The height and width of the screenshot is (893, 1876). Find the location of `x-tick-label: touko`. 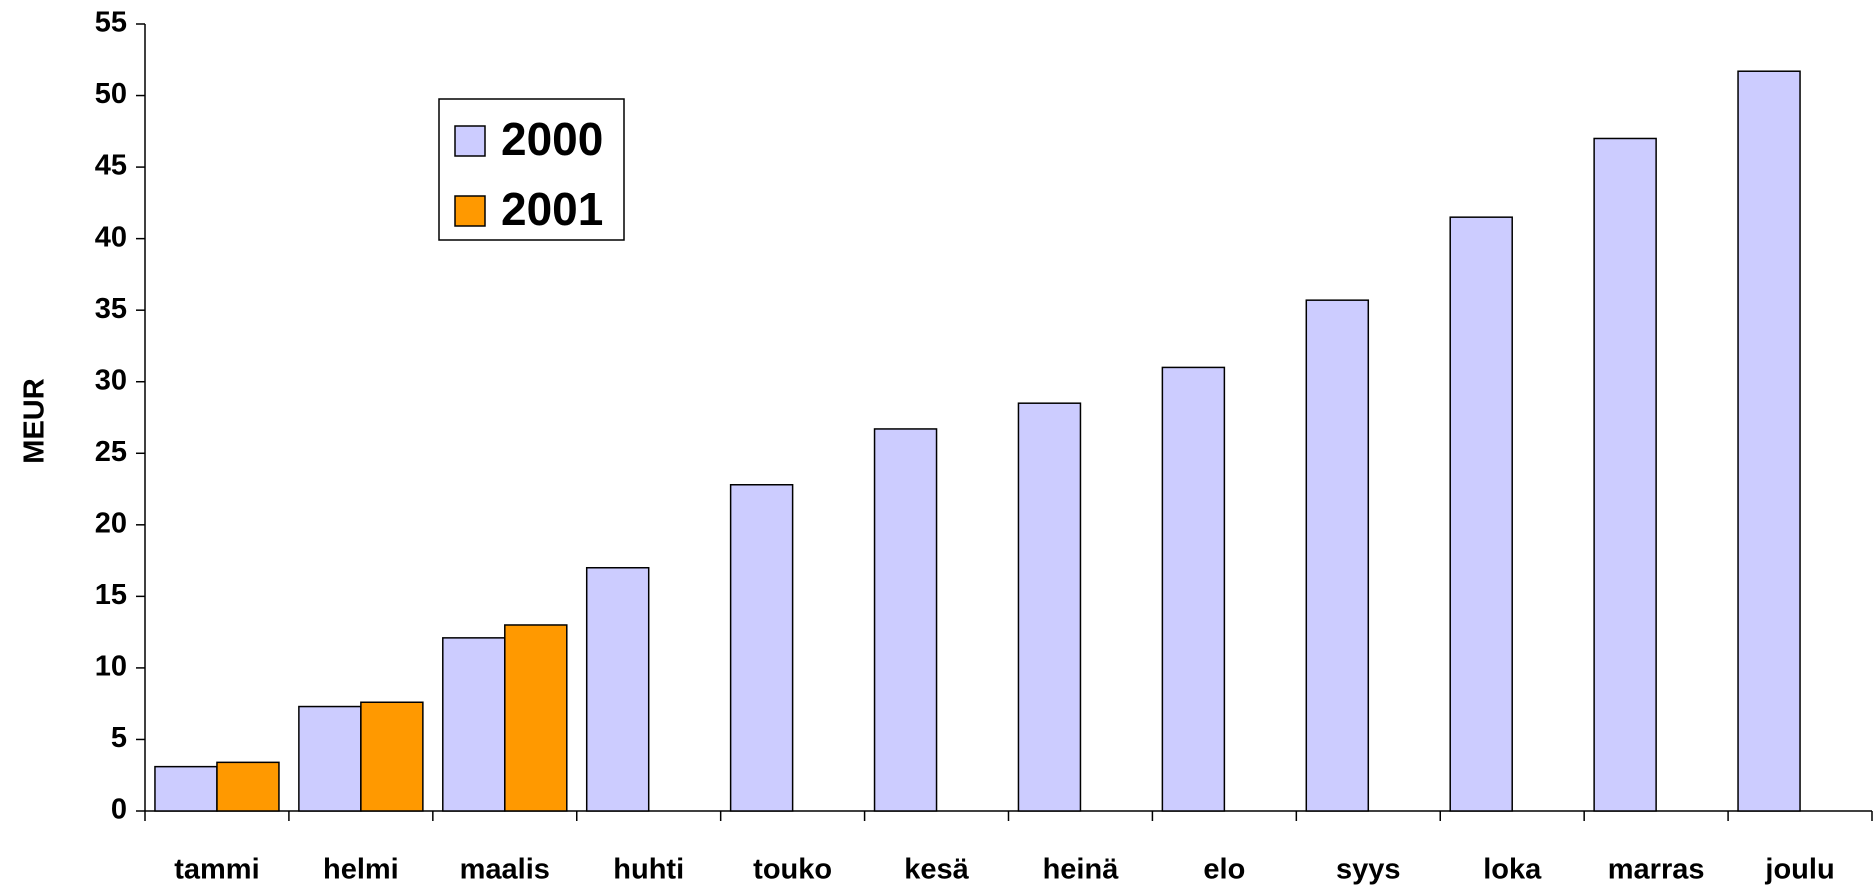

x-tick-label: touko is located at coordinates (792, 870).